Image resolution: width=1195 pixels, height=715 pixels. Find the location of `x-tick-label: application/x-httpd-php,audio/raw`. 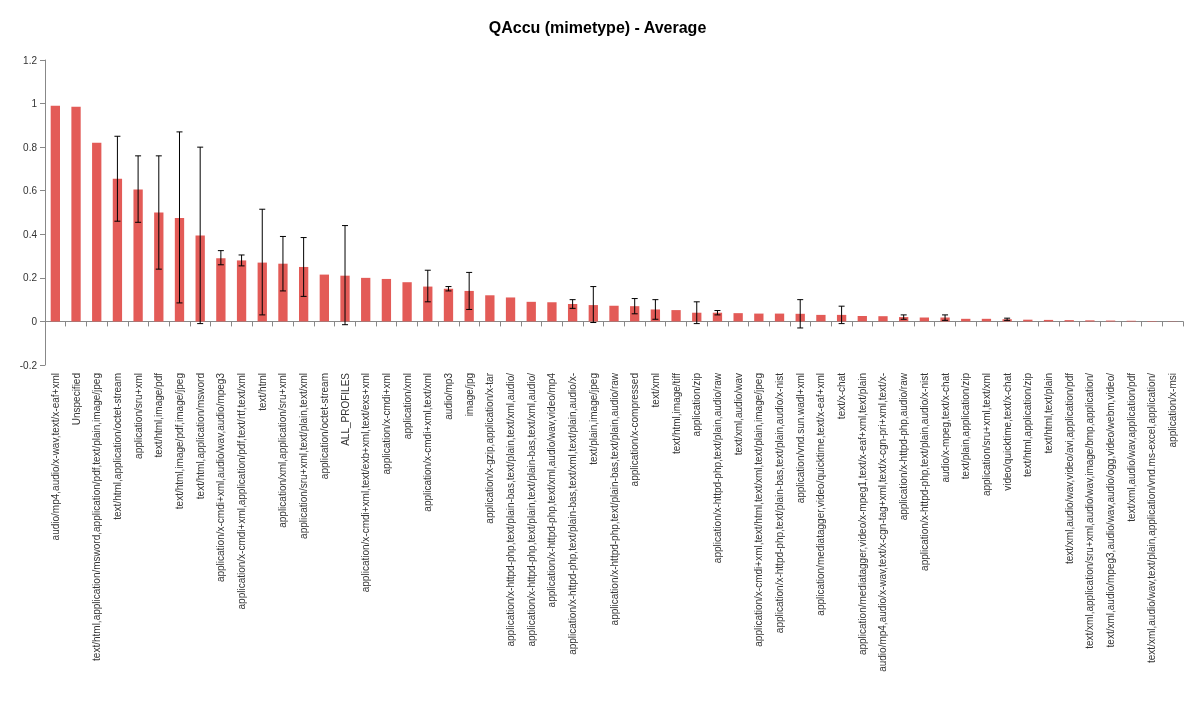

x-tick-label: application/x-httpd-php,audio/raw is located at coordinates (904, 446).